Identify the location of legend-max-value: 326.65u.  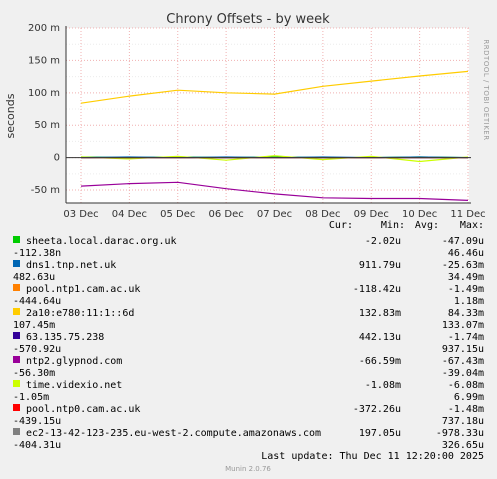
(463, 445).